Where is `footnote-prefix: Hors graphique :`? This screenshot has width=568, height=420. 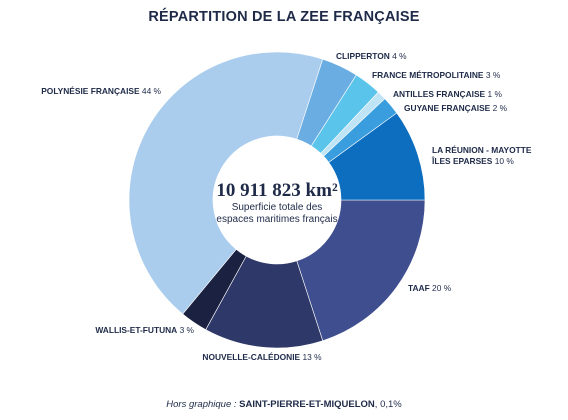 footnote-prefix: Hors graphique : is located at coordinates (203, 404).